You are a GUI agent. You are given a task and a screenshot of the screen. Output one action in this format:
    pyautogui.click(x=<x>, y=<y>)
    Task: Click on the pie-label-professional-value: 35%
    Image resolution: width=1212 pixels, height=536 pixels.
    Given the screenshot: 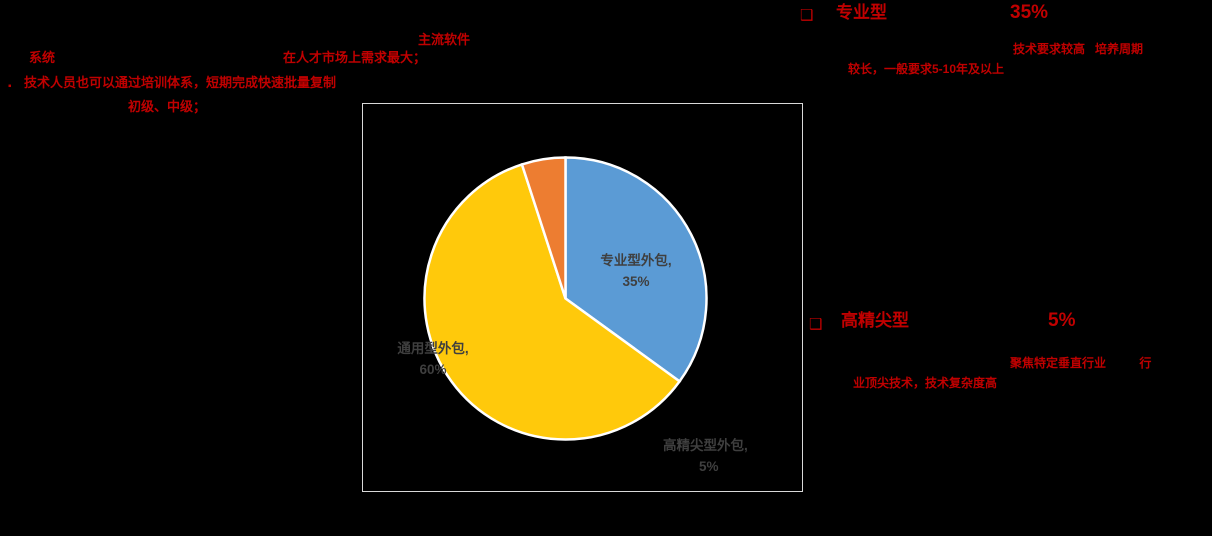 What is the action you would take?
    pyautogui.click(x=636, y=281)
    